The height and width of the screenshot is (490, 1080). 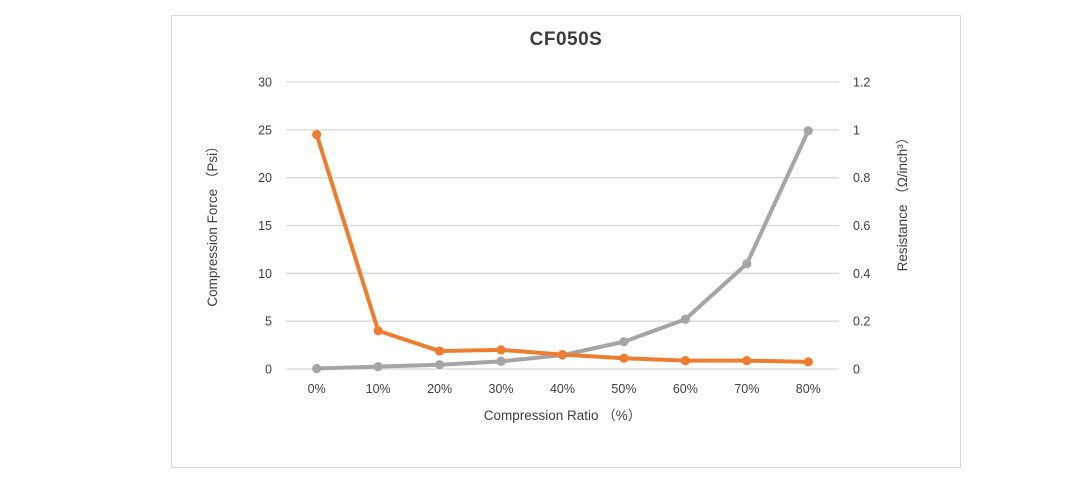 What do you see at coordinates (861, 178) in the screenshot?
I see `right-axis-tick-label: 0.8` at bounding box center [861, 178].